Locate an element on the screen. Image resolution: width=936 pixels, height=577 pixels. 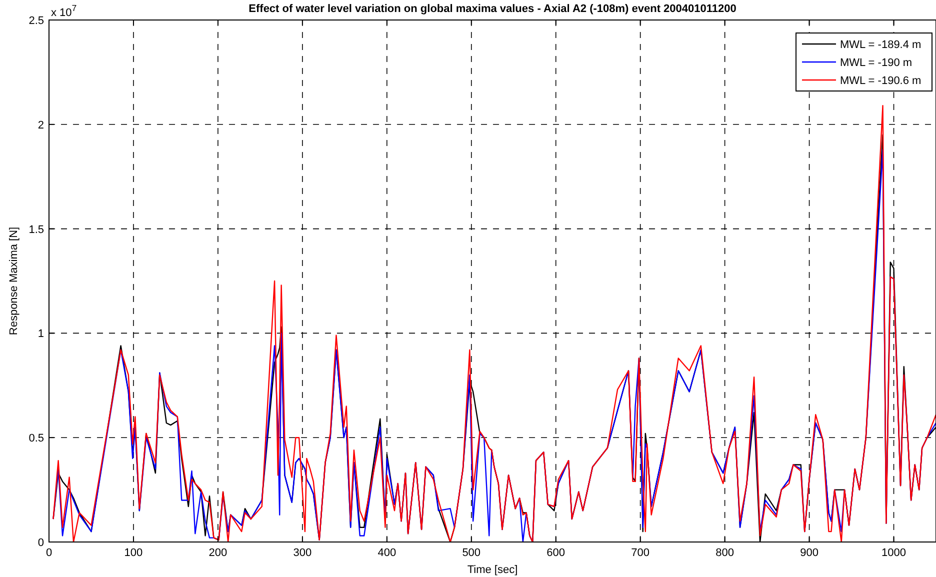
legend-label: MWL = -190 m is located at coordinates (876, 63).